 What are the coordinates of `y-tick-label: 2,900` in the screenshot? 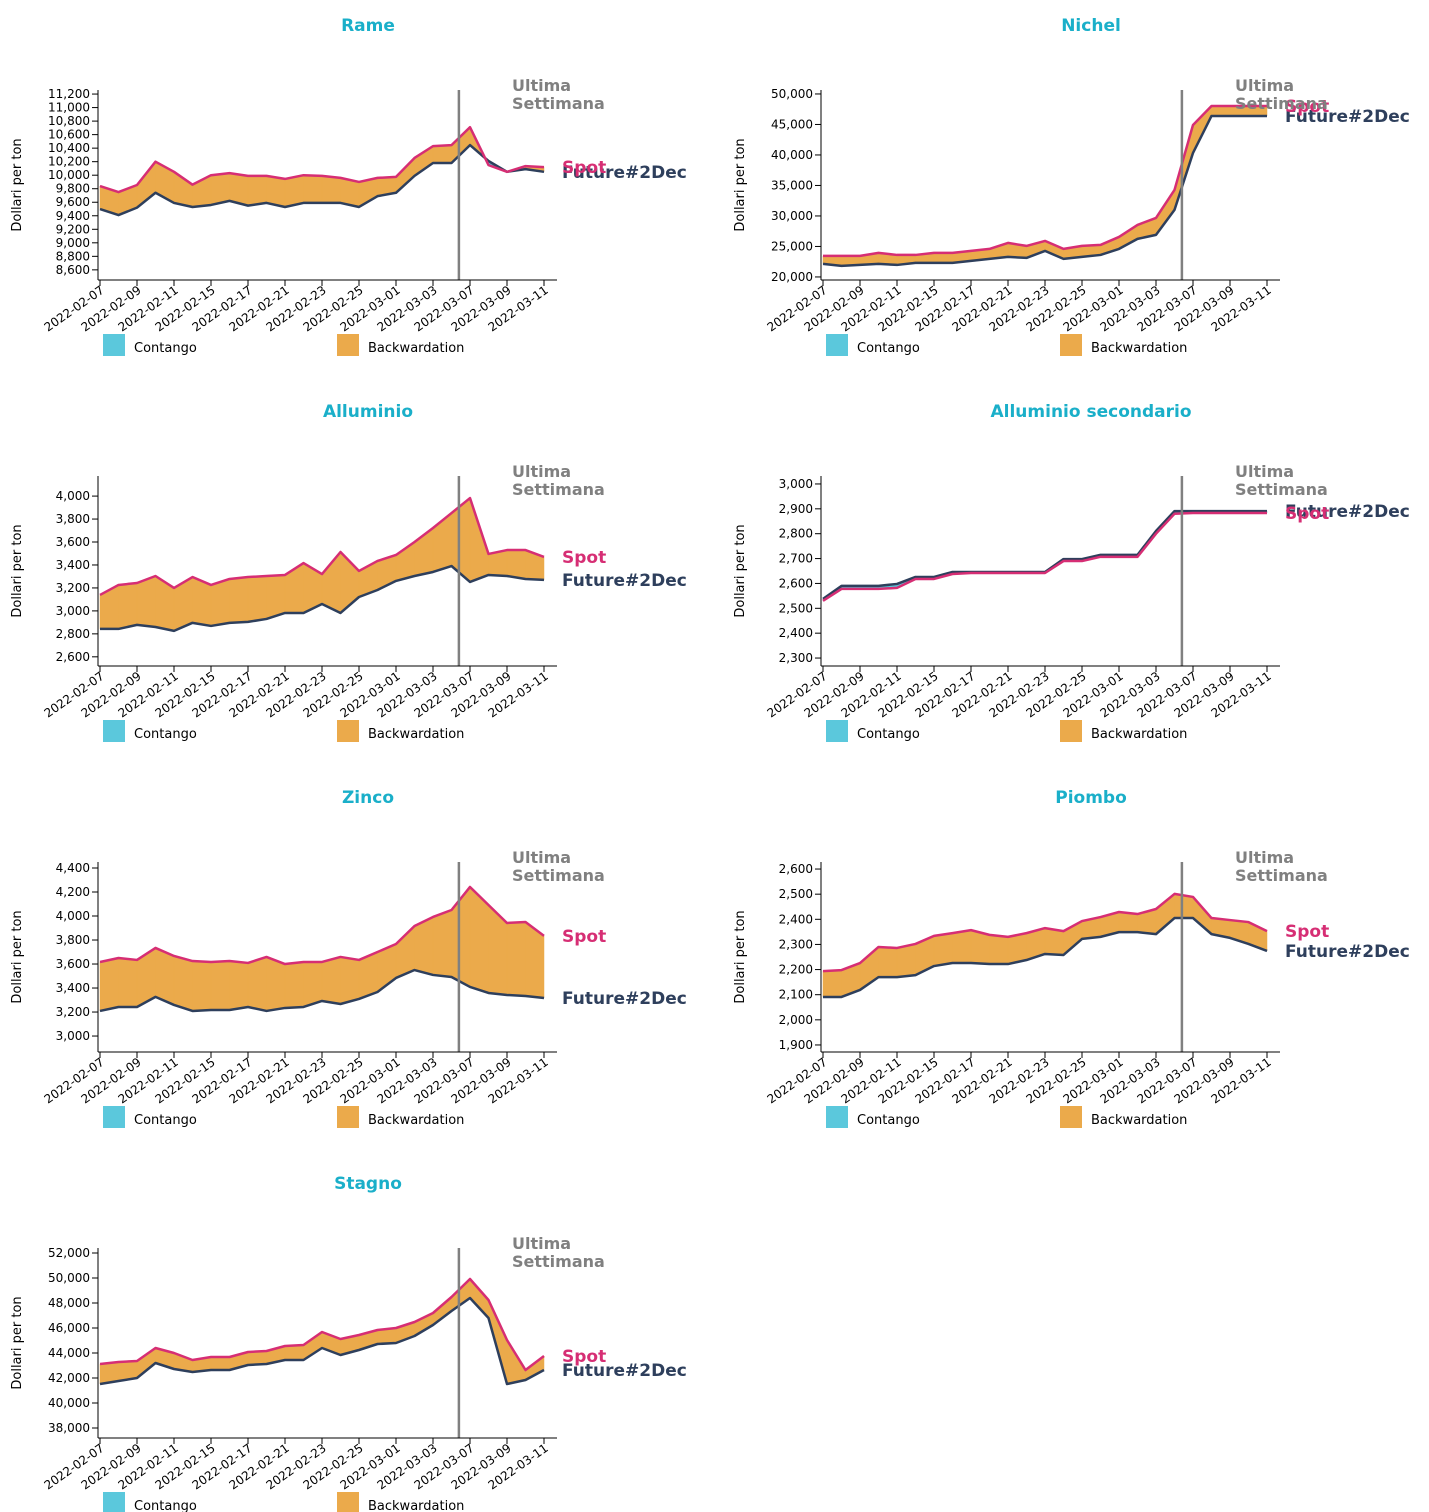 It's located at (796, 509).